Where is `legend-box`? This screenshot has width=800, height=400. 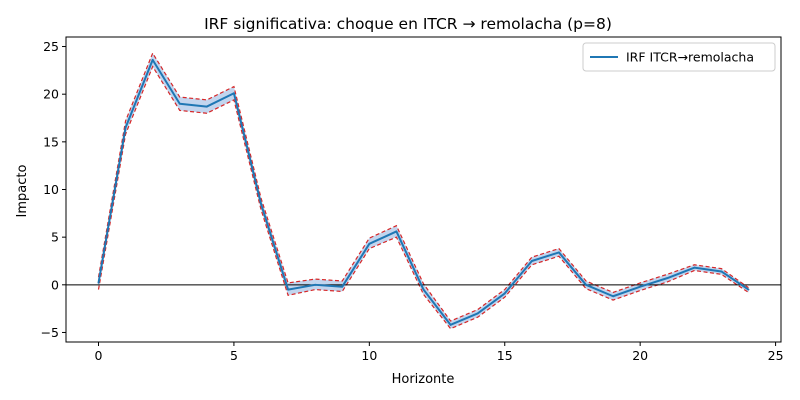
legend-box is located at coordinates (679, 57).